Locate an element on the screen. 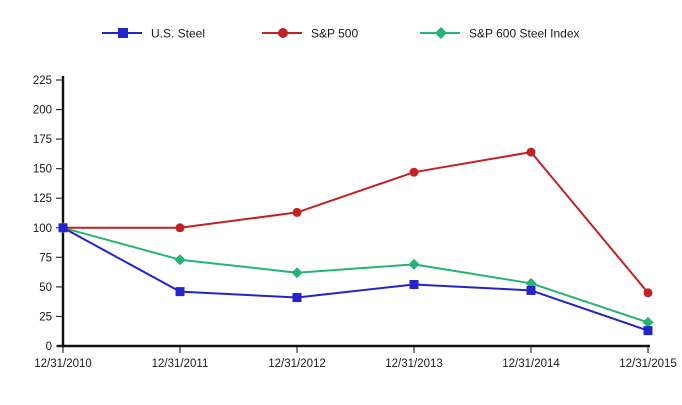  legend-label: S&P 500 is located at coordinates (334, 34).